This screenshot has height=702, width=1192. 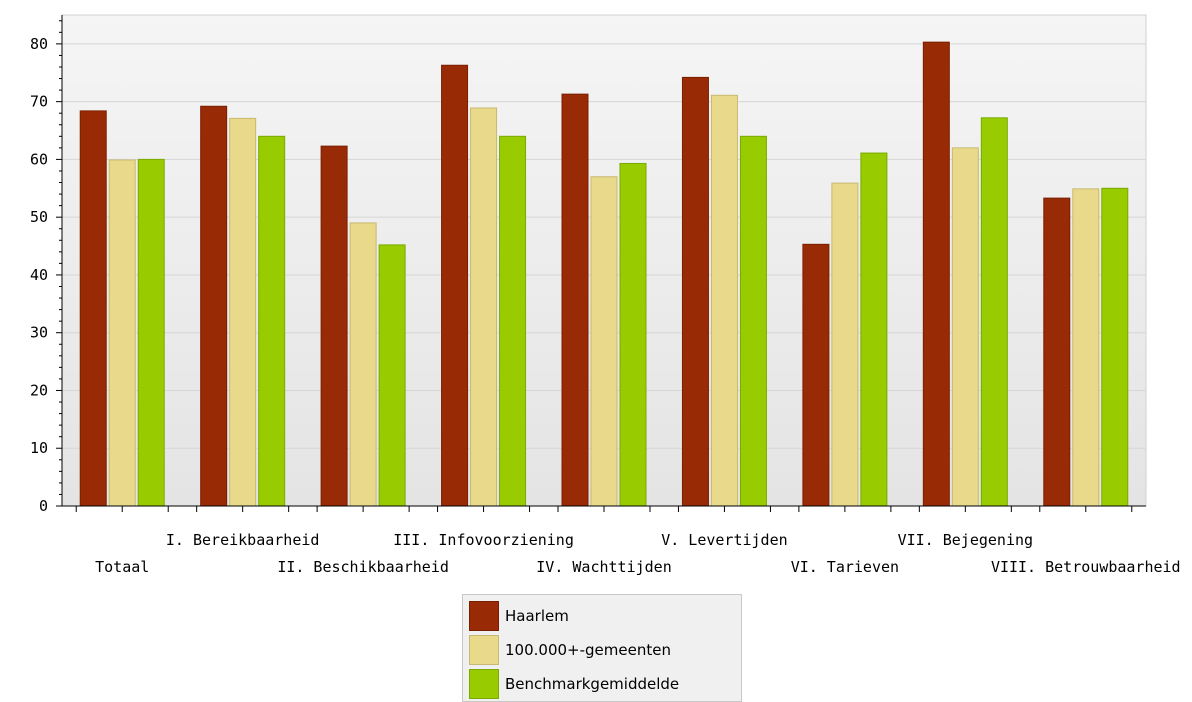 What do you see at coordinates (483, 540) in the screenshot?
I see `x-category-label: III. Infovoorziening` at bounding box center [483, 540].